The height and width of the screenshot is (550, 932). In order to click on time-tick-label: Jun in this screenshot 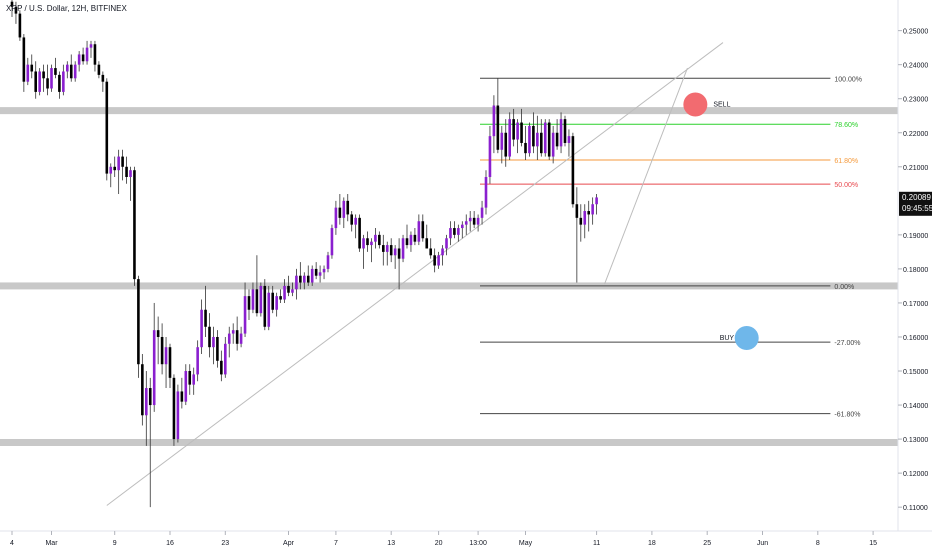, I will do `click(762, 543)`.